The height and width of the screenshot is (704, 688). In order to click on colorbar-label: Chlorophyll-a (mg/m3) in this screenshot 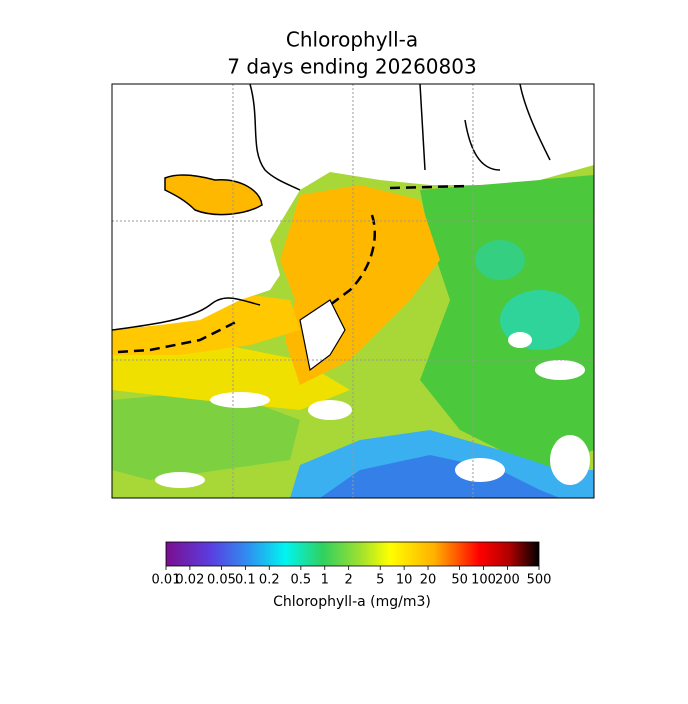, I will do `click(352, 602)`.